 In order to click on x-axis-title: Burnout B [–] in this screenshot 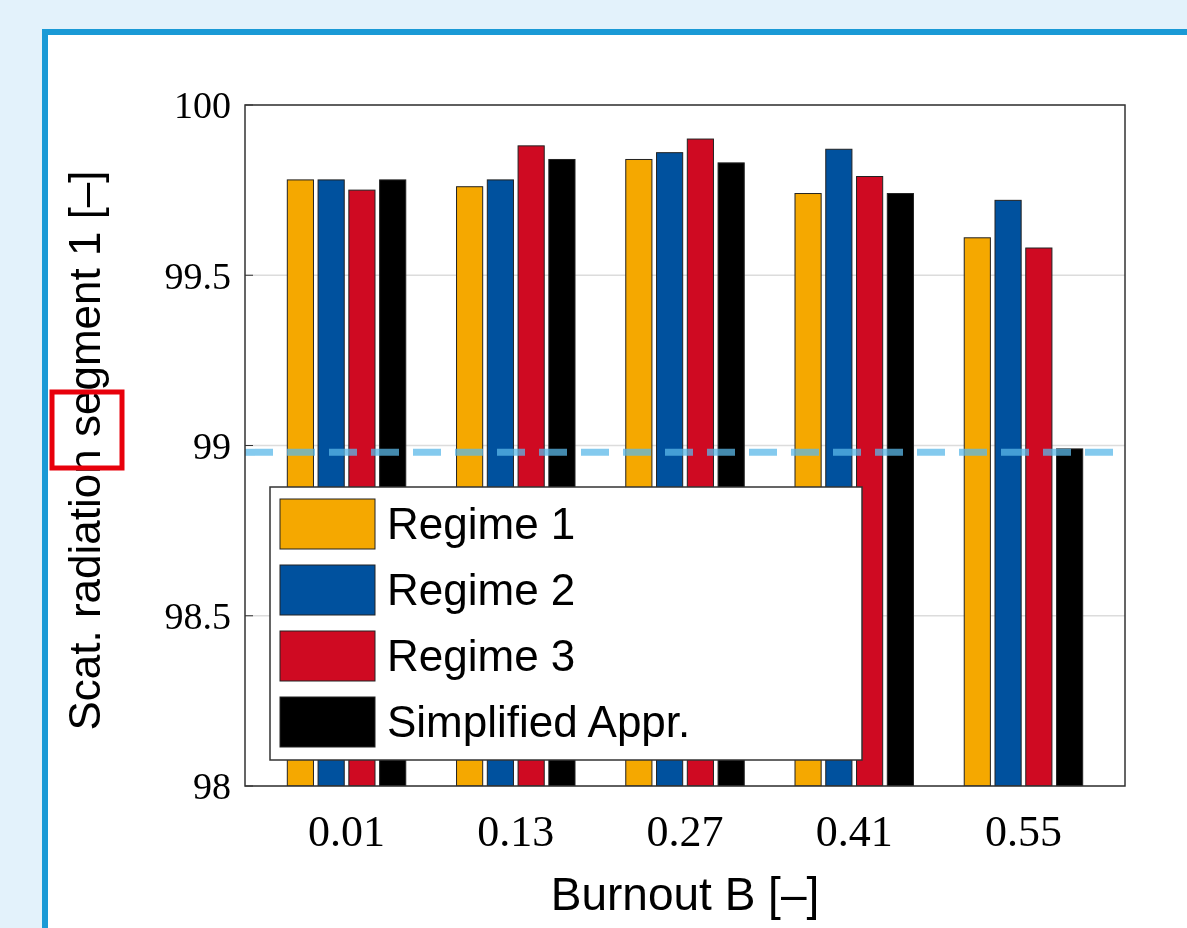, I will do `click(685, 894)`.